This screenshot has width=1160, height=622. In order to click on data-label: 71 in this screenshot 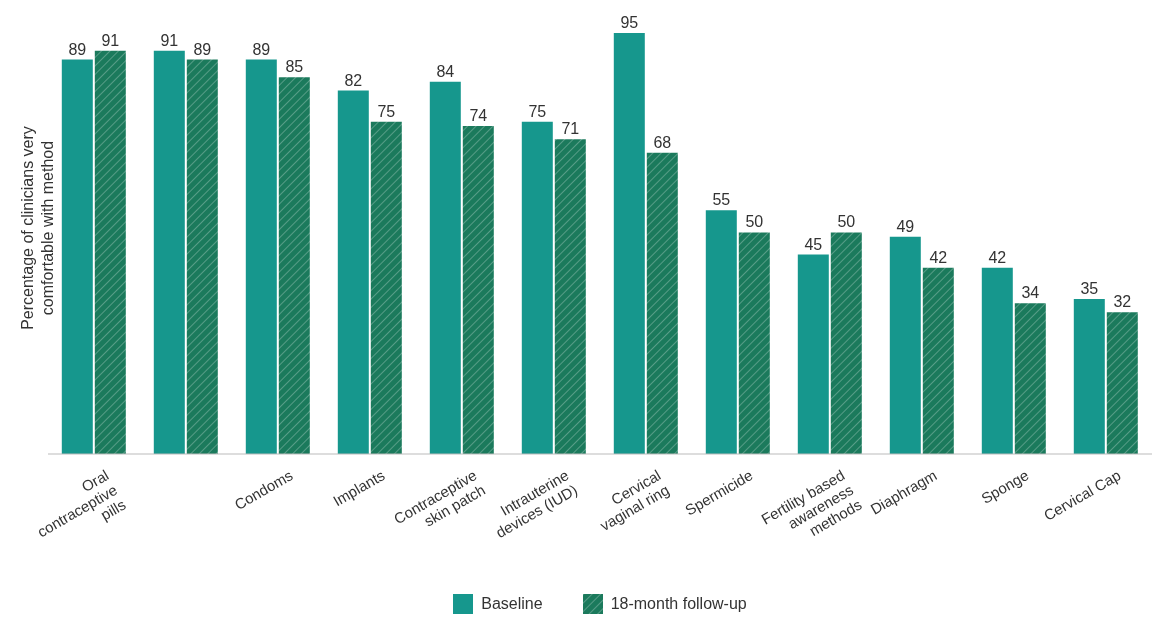, I will do `click(570, 129)`.